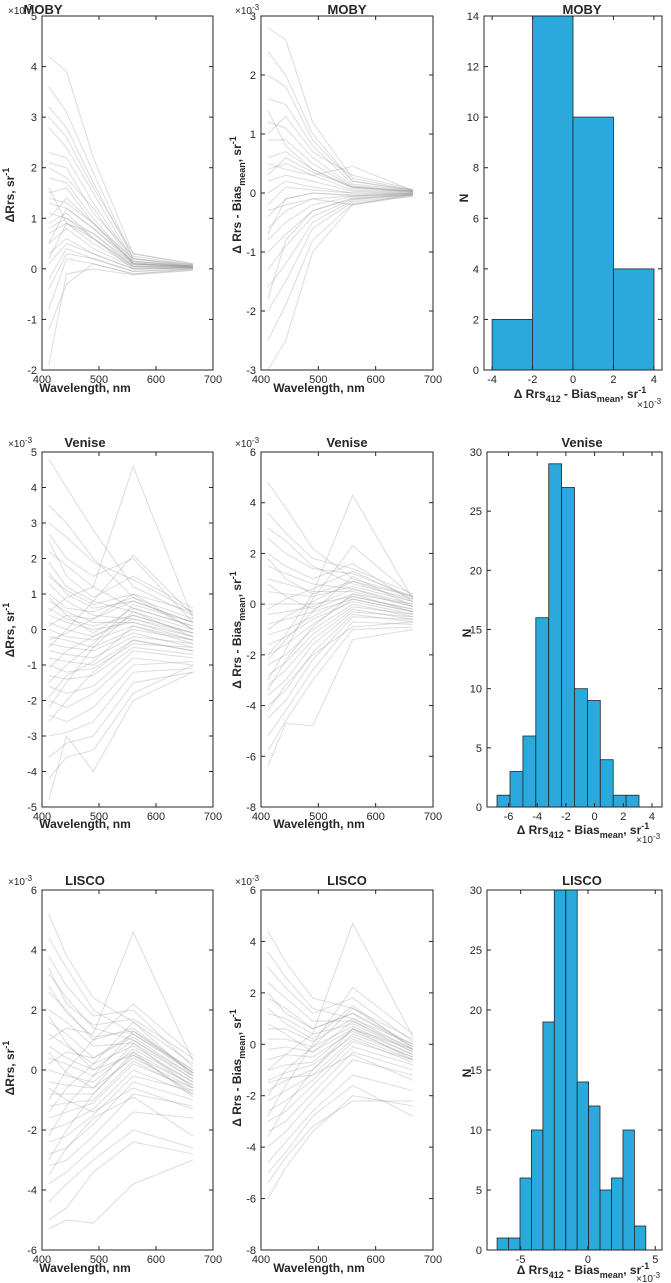 The image size is (671, 1283). I want to click on moby-middle-plot: 400 500 600 700 -3 -2 -1 0 1 2 3, so click(344, 198).